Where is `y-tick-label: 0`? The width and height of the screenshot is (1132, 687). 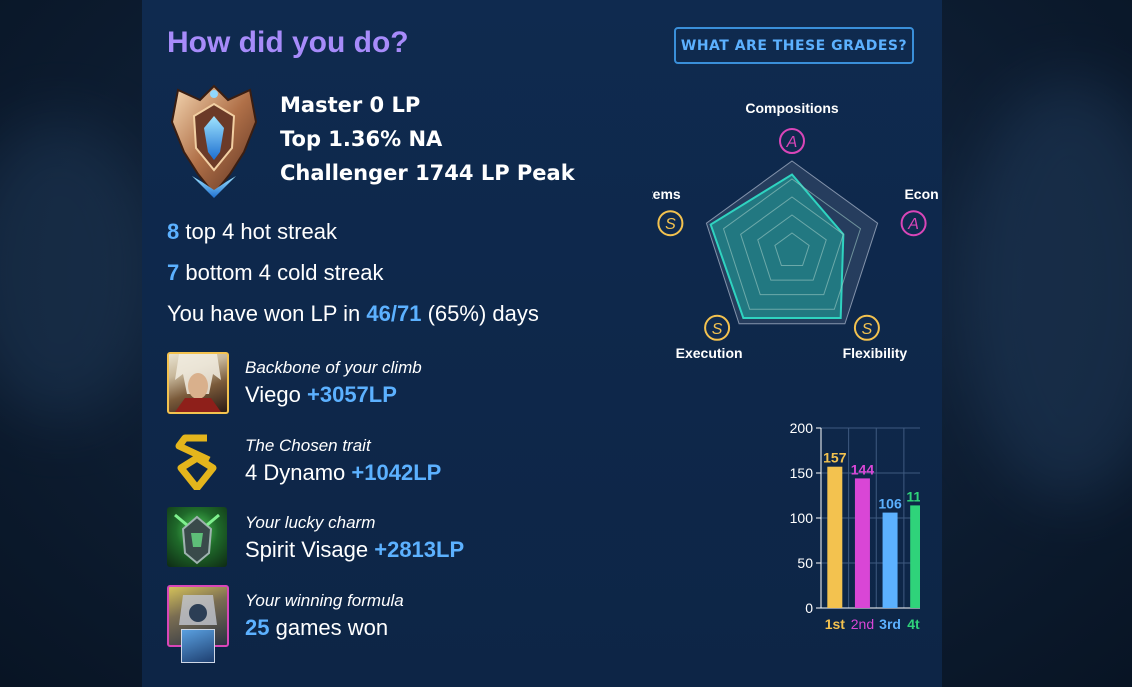
y-tick-label: 0 is located at coordinates (809, 608).